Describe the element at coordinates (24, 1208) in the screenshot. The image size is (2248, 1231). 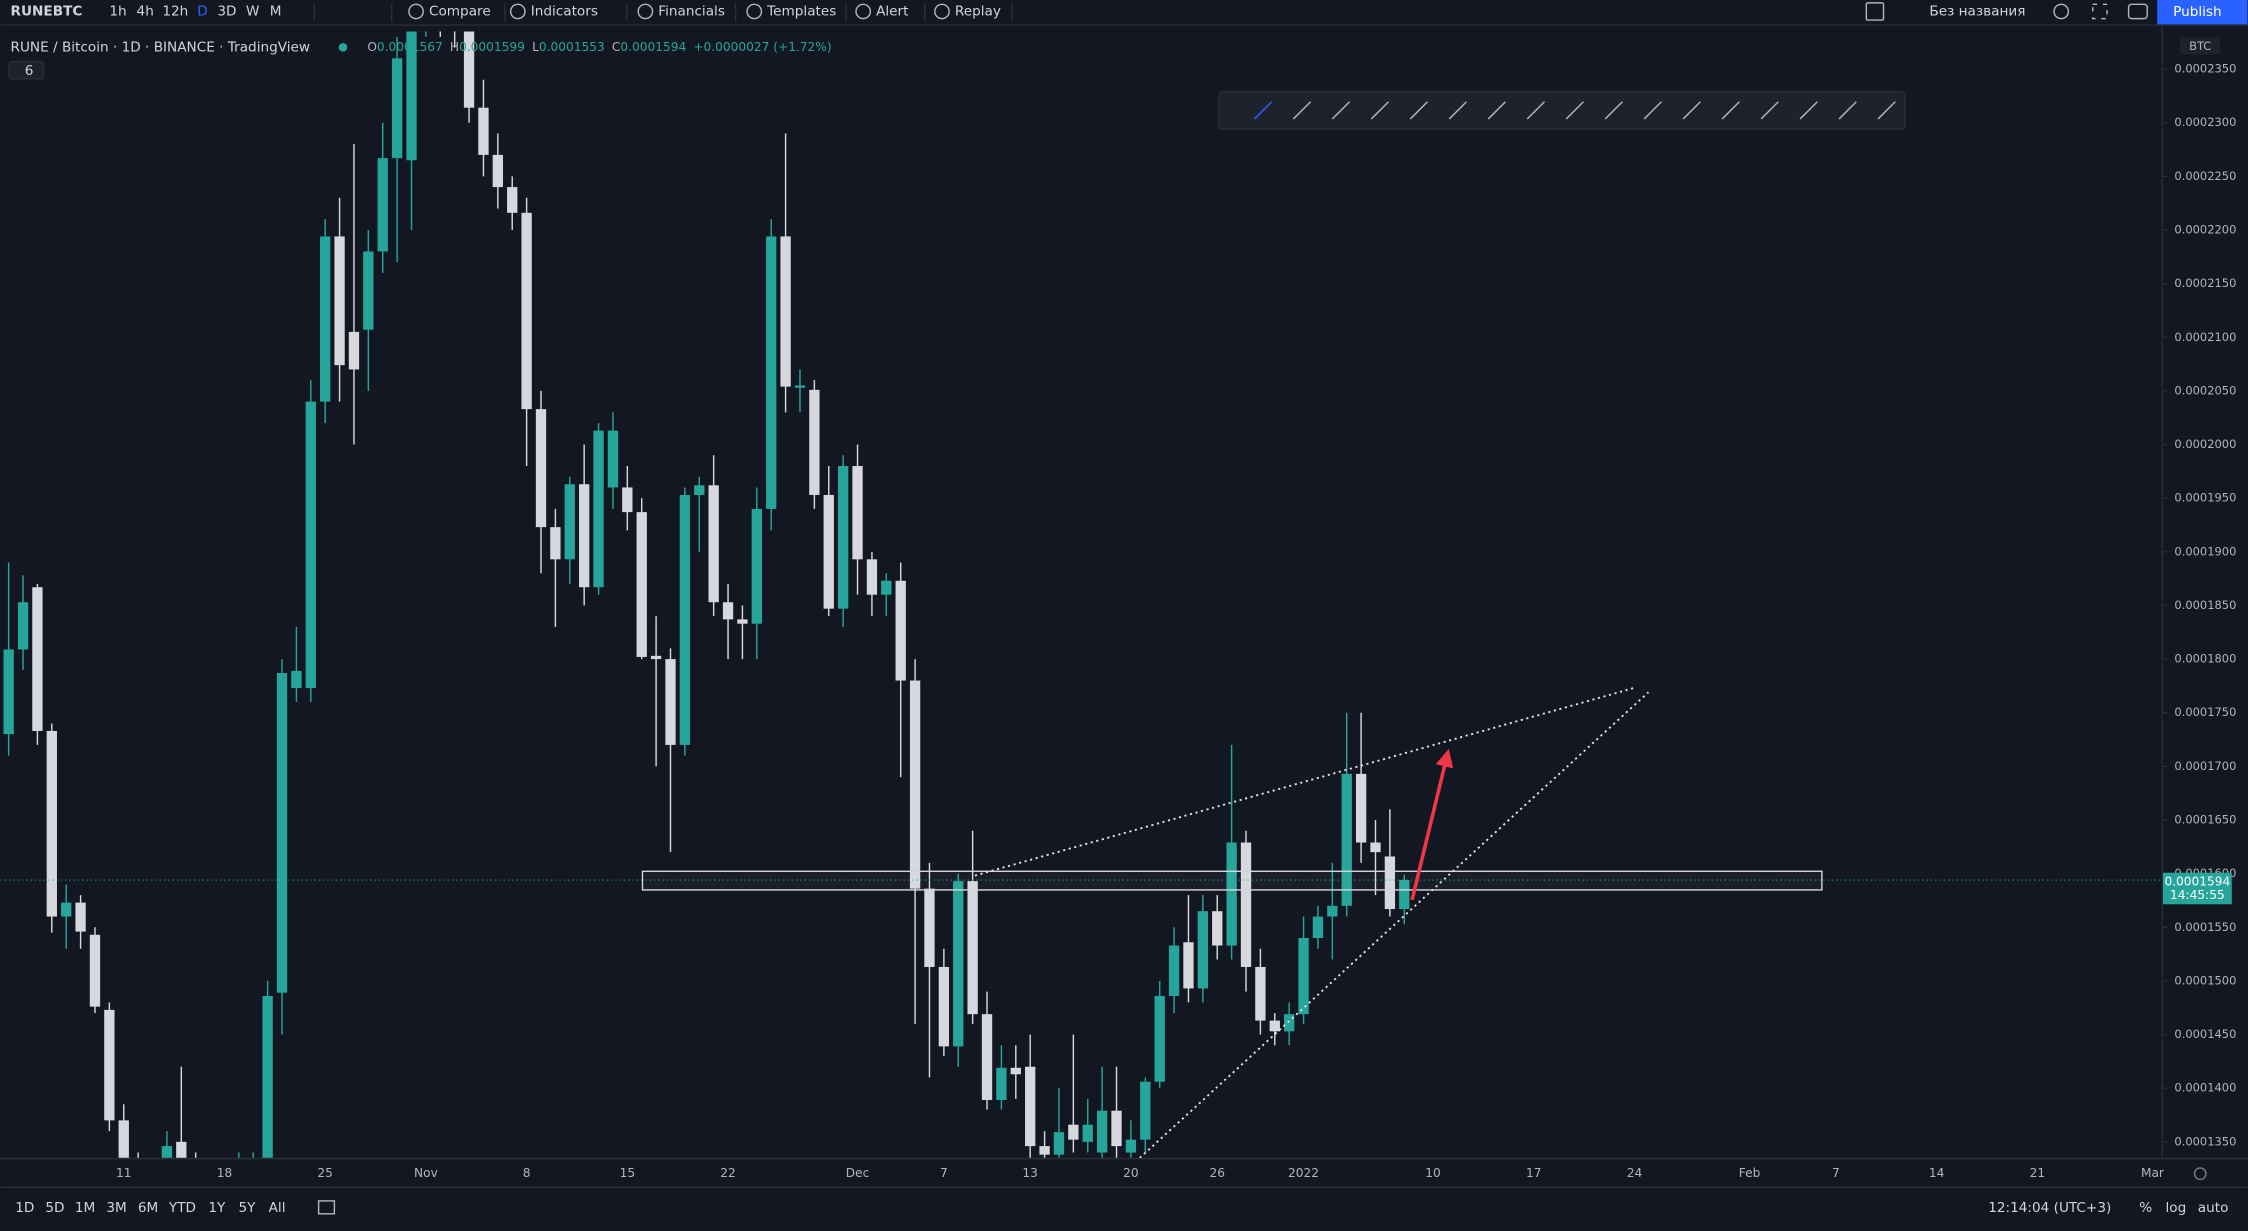
I see `range-button: 1D` at that location.